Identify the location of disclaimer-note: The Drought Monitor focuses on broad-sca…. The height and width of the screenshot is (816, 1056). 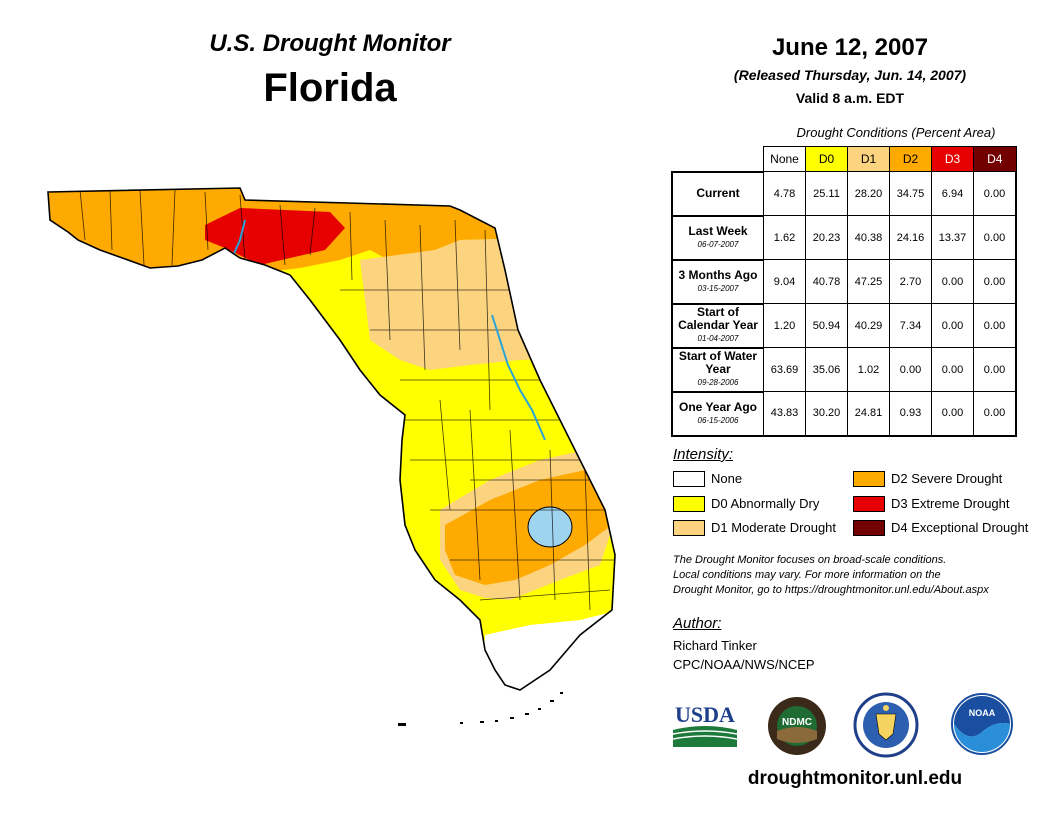
(858, 575).